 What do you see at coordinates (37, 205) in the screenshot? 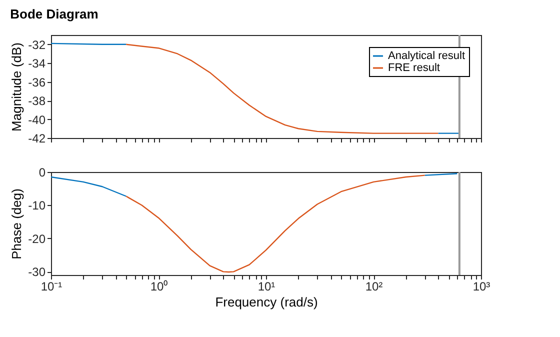
I see `y-tick-label: -10` at bounding box center [37, 205].